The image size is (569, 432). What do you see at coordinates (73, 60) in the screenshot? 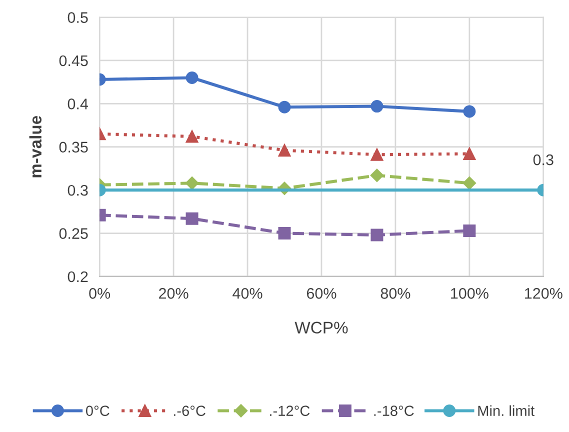
I see `y-tick-label: 0.45` at bounding box center [73, 60].